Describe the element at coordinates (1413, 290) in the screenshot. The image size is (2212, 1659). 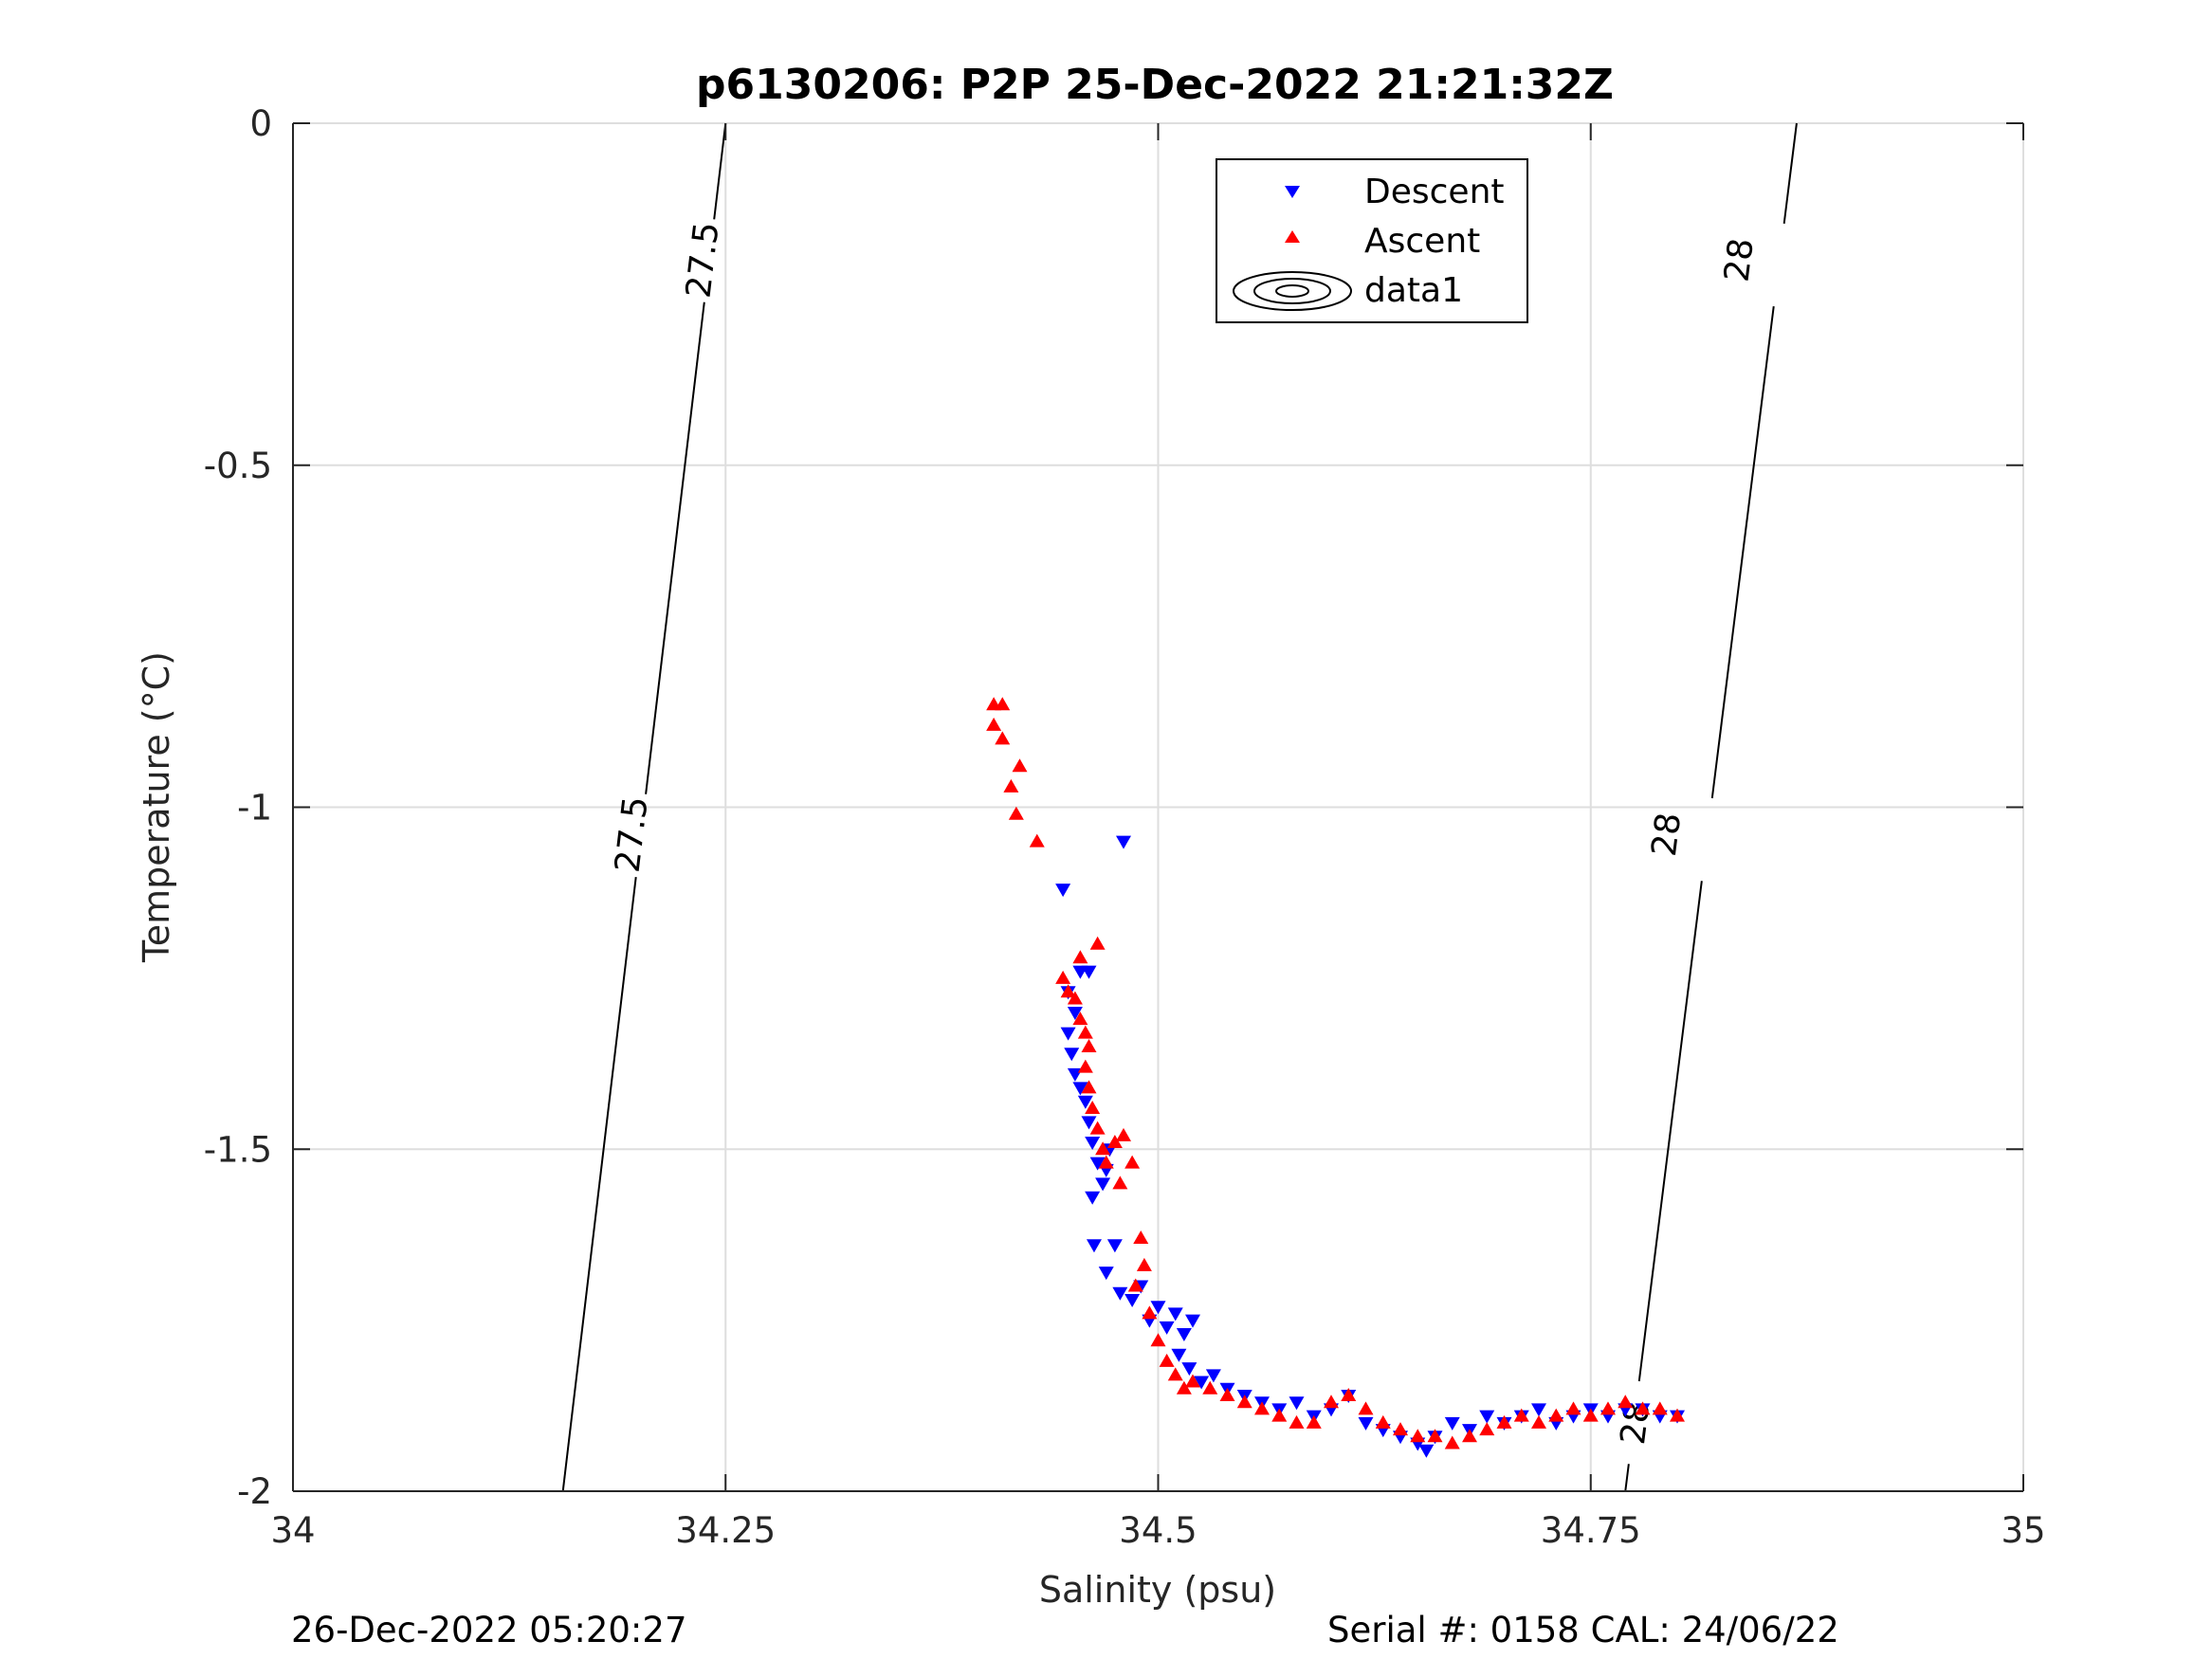
I see `legend-contour-label: data1` at that location.